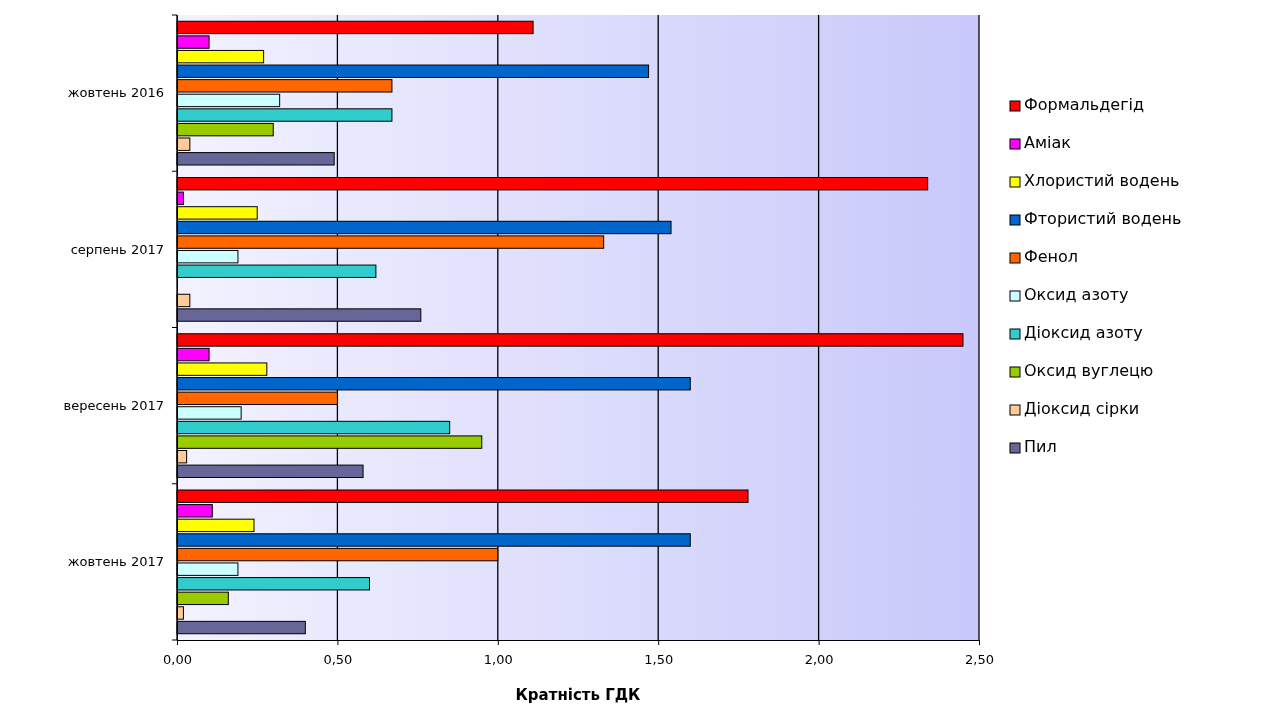 The width and height of the screenshot is (1278, 725). What do you see at coordinates (1051, 256) in the screenshot?
I see `legend-label: Фенол` at bounding box center [1051, 256].